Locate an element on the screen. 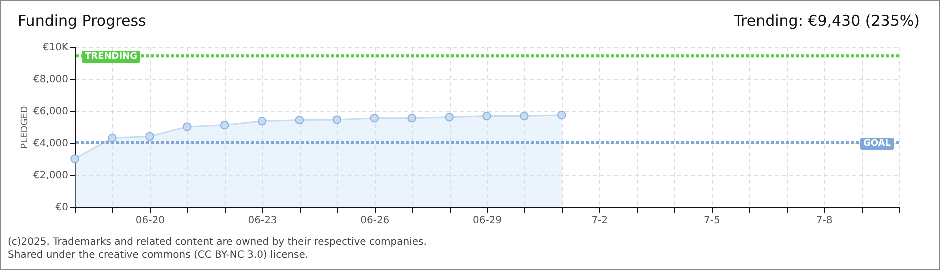 The image size is (940, 270). x-tick-label: 7-5 is located at coordinates (712, 221).